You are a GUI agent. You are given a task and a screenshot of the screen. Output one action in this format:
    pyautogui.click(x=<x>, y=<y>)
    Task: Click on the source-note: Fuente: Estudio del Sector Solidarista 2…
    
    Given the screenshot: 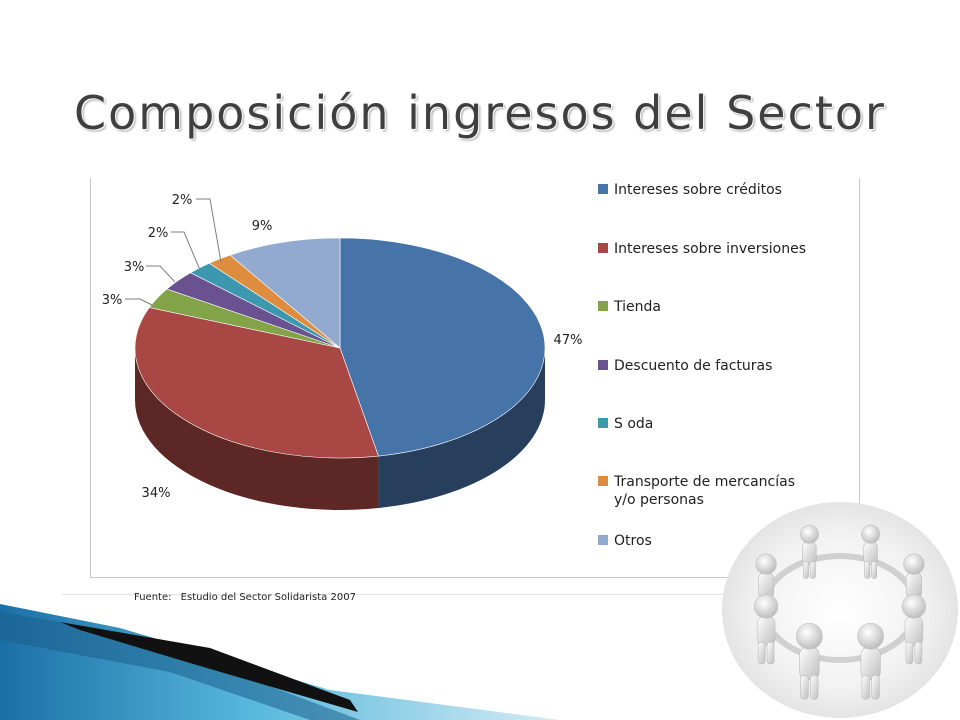 What is the action you would take?
    pyautogui.click(x=245, y=597)
    